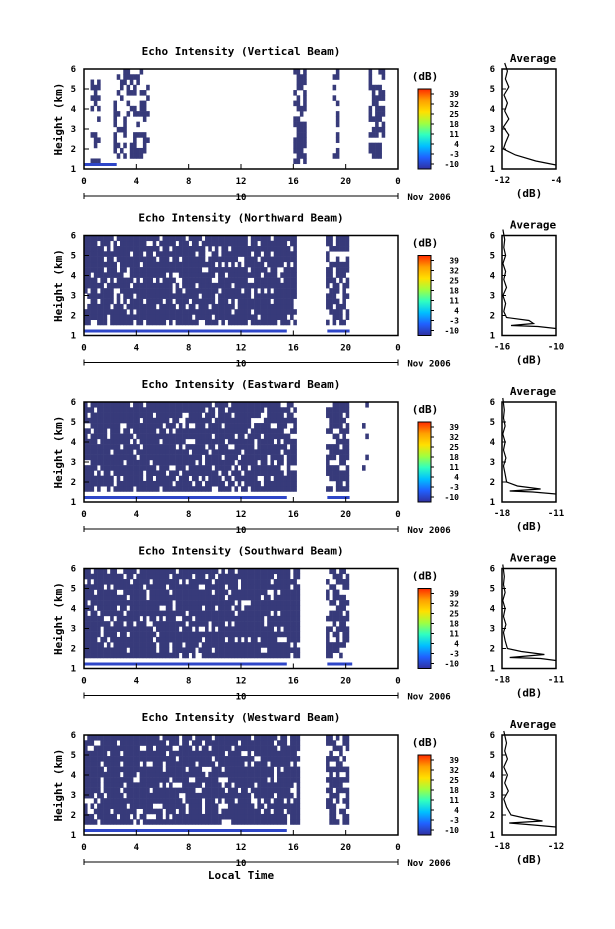  I want to click on profile-y-tick-label: 4, so click(493, 277).